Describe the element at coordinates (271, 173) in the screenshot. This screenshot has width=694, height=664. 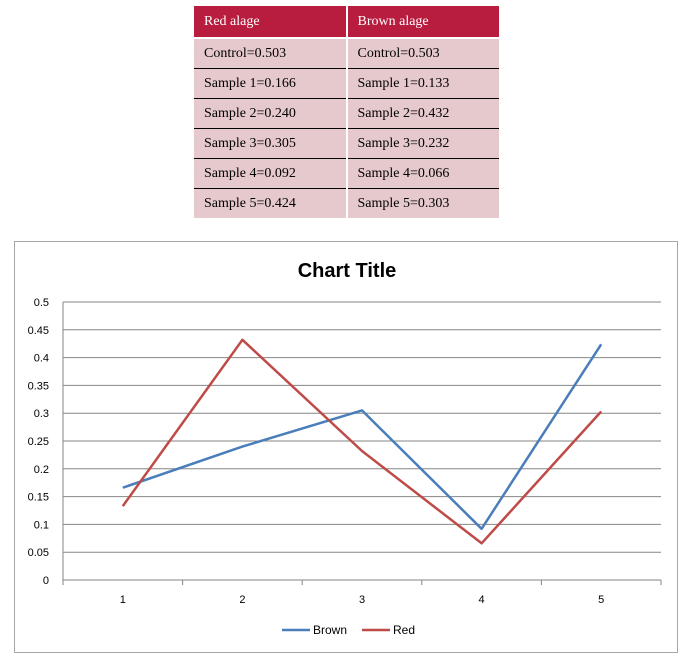
I see `table-cell: Sample 4=0.092` at that location.